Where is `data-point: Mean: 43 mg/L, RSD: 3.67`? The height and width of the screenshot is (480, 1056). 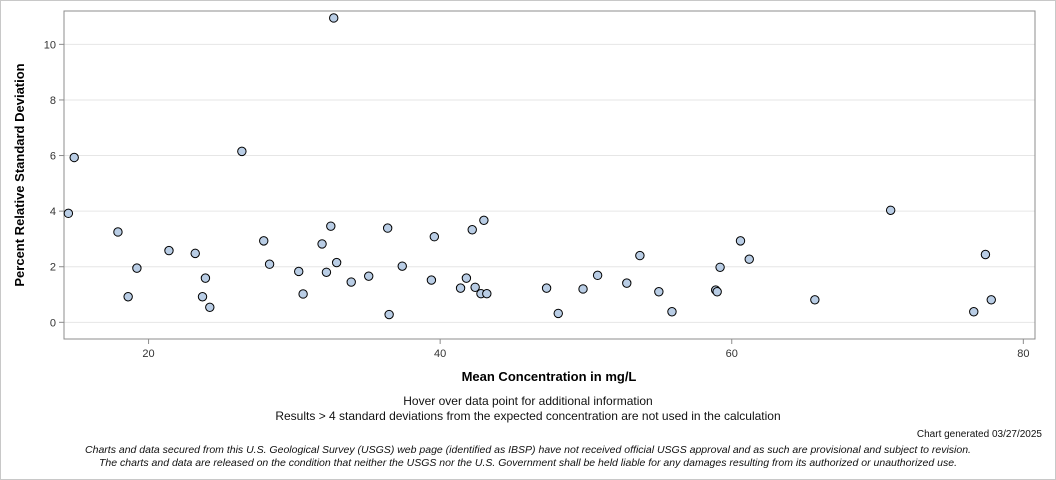
data-point: Mean: 43 mg/L, RSD: 3.67 is located at coordinates (484, 220).